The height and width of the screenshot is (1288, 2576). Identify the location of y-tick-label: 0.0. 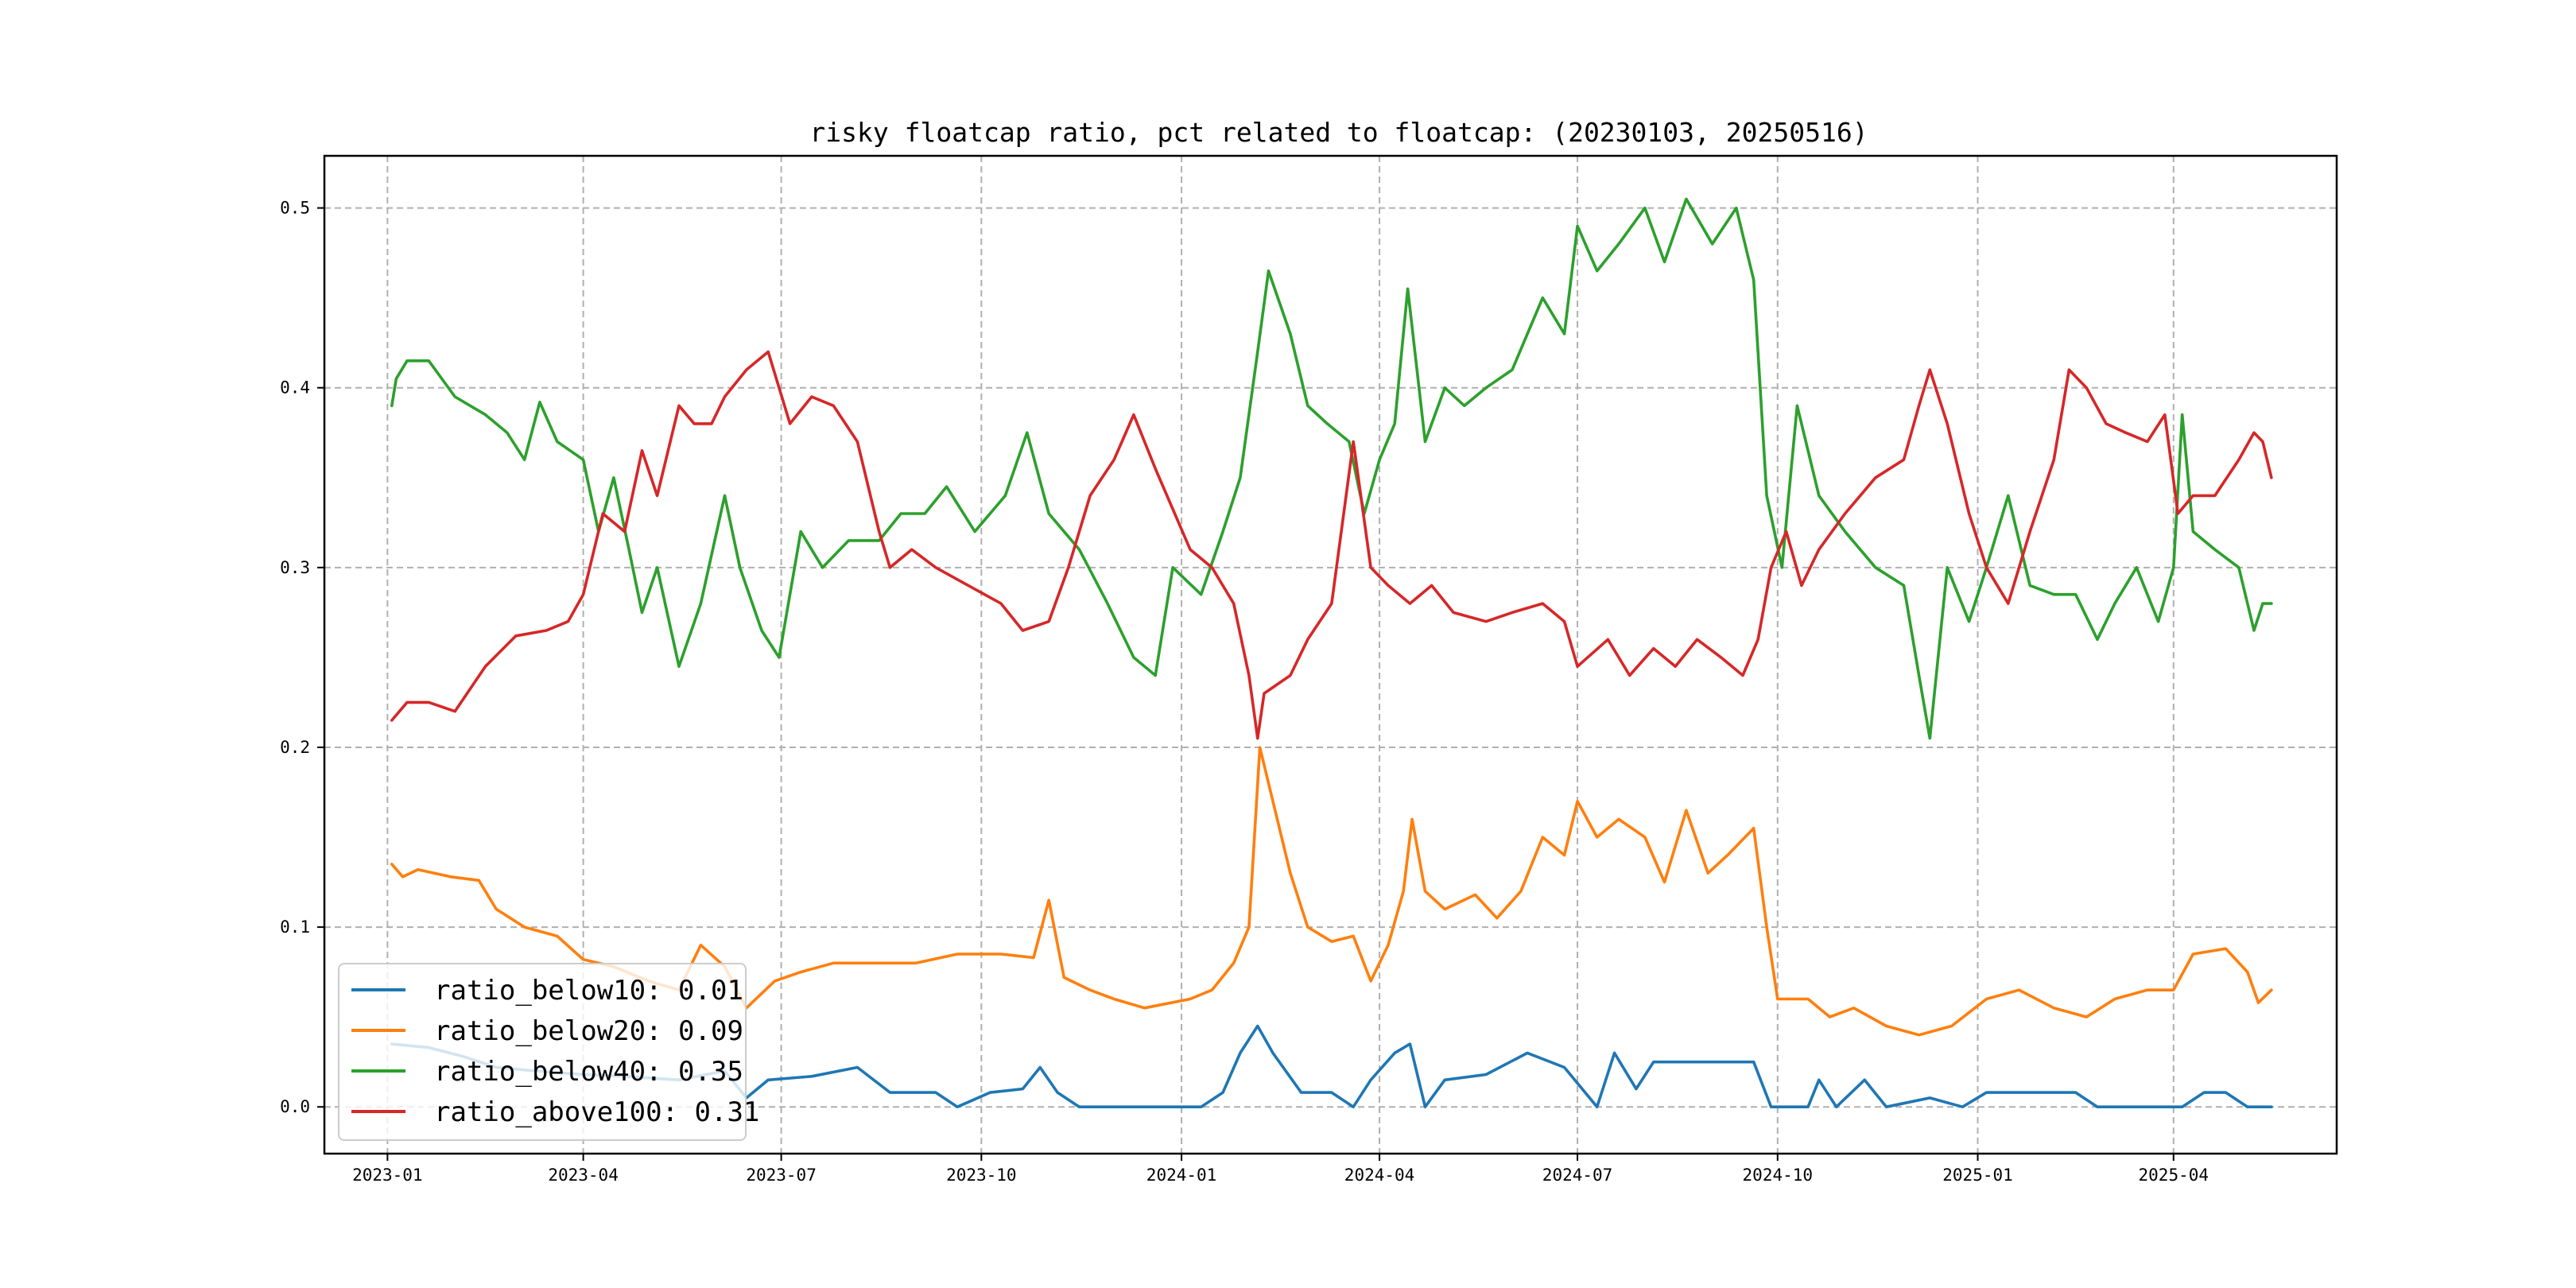
(295, 1106).